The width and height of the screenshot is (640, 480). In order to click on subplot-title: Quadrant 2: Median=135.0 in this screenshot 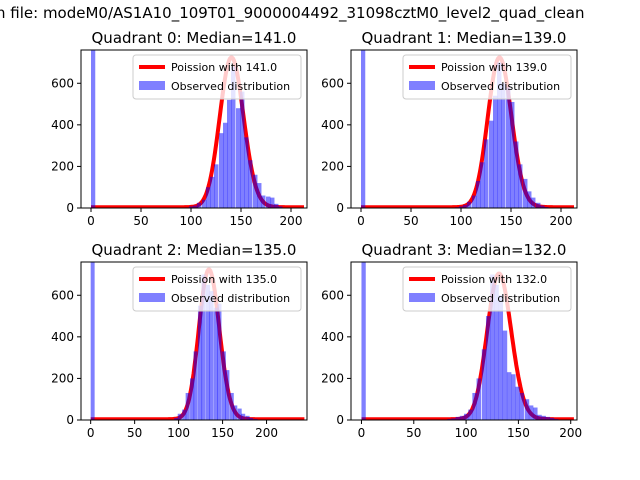, I will do `click(194, 250)`.